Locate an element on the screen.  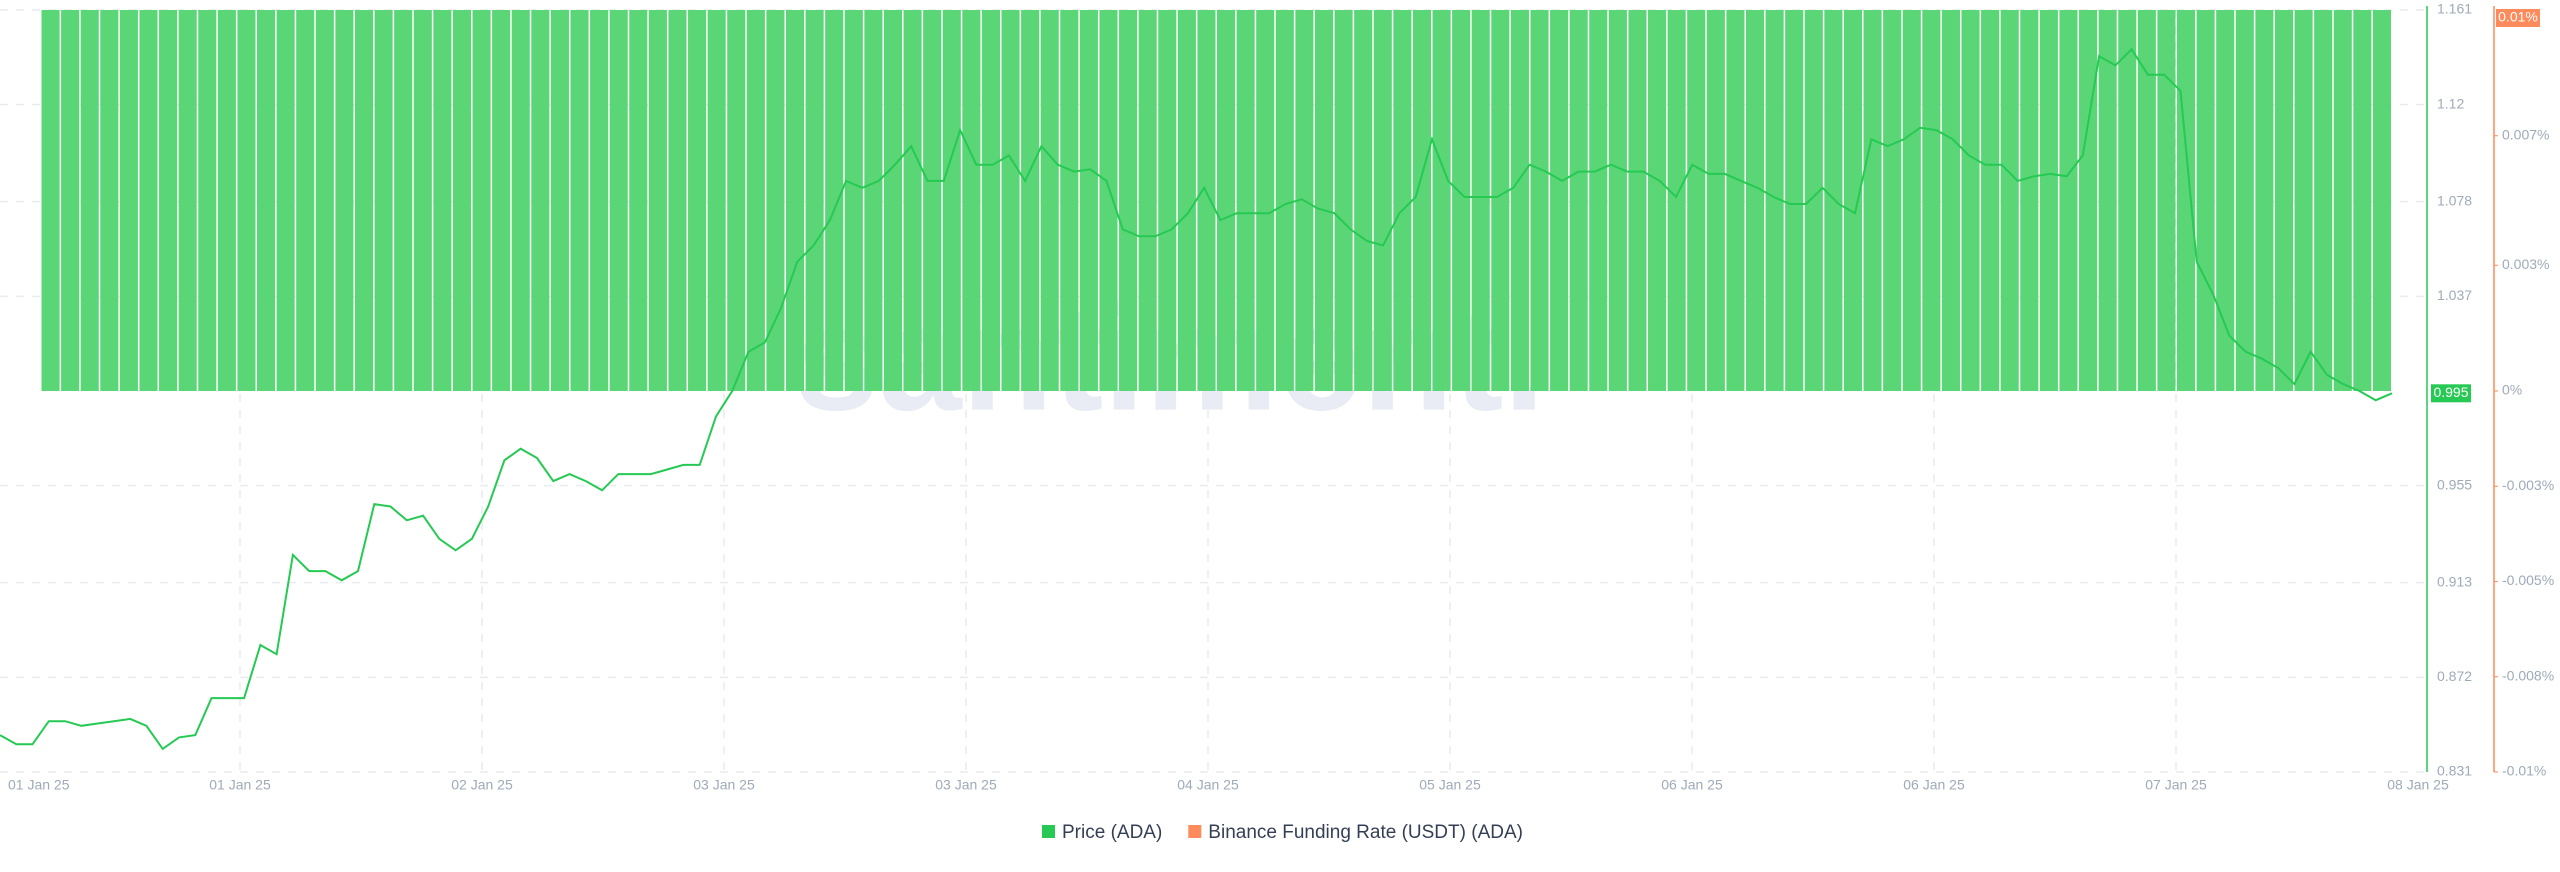
x-tick-label: 06 Jan 25 is located at coordinates (1934, 785).